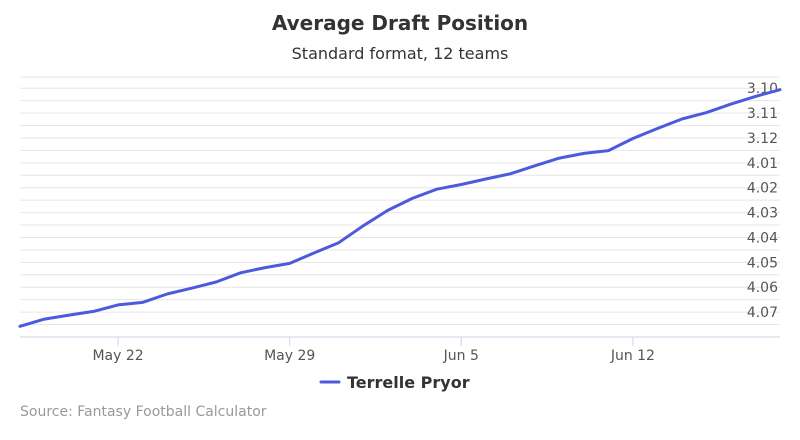  I want to click on y-tick-label: 4.03, so click(762, 214).